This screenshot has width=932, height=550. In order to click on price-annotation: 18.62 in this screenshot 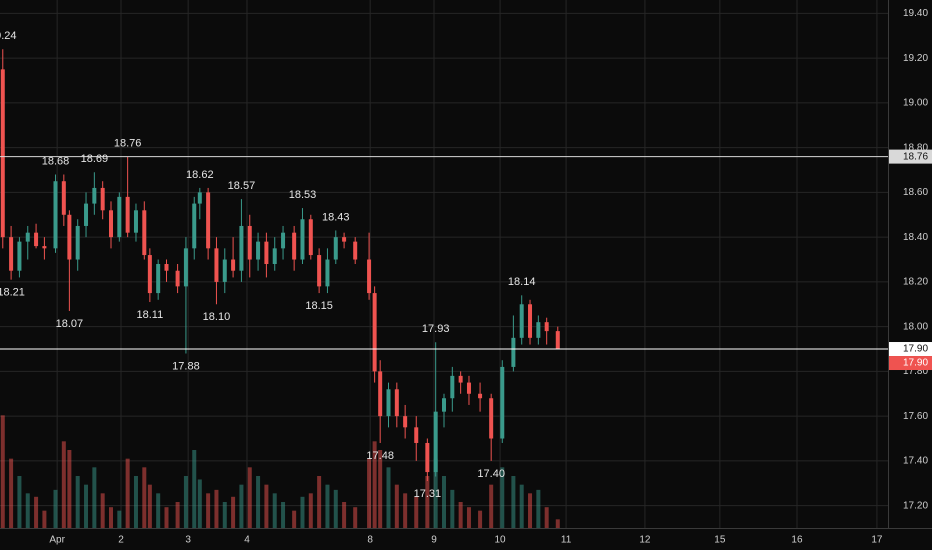, I will do `click(200, 175)`.